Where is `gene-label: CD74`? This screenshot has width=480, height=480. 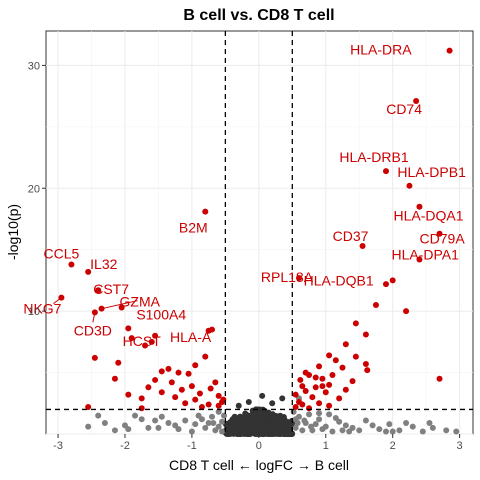
gene-label: CD74 is located at coordinates (404, 109).